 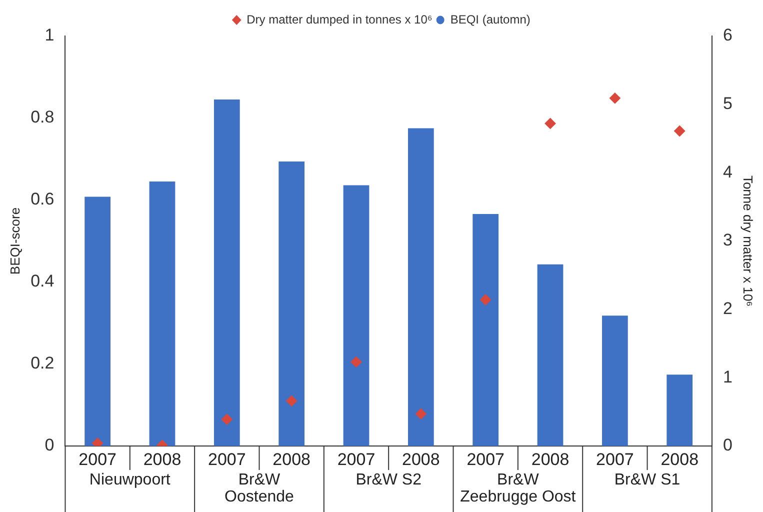 What do you see at coordinates (259, 488) in the screenshot?
I see `text: Br&W Oostende` at bounding box center [259, 488].